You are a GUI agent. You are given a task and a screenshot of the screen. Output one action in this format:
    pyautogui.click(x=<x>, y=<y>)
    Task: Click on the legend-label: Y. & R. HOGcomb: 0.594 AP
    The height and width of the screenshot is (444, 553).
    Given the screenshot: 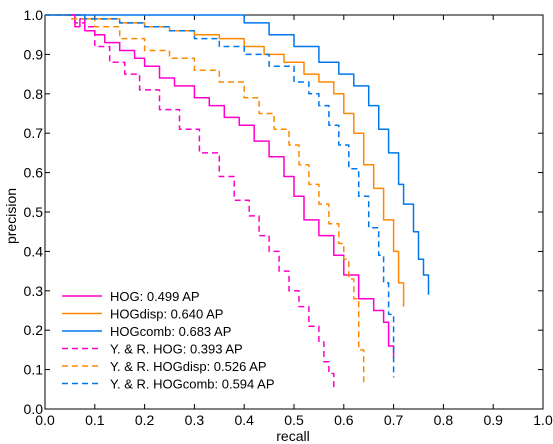 What is the action you would take?
    pyautogui.click(x=192, y=384)
    